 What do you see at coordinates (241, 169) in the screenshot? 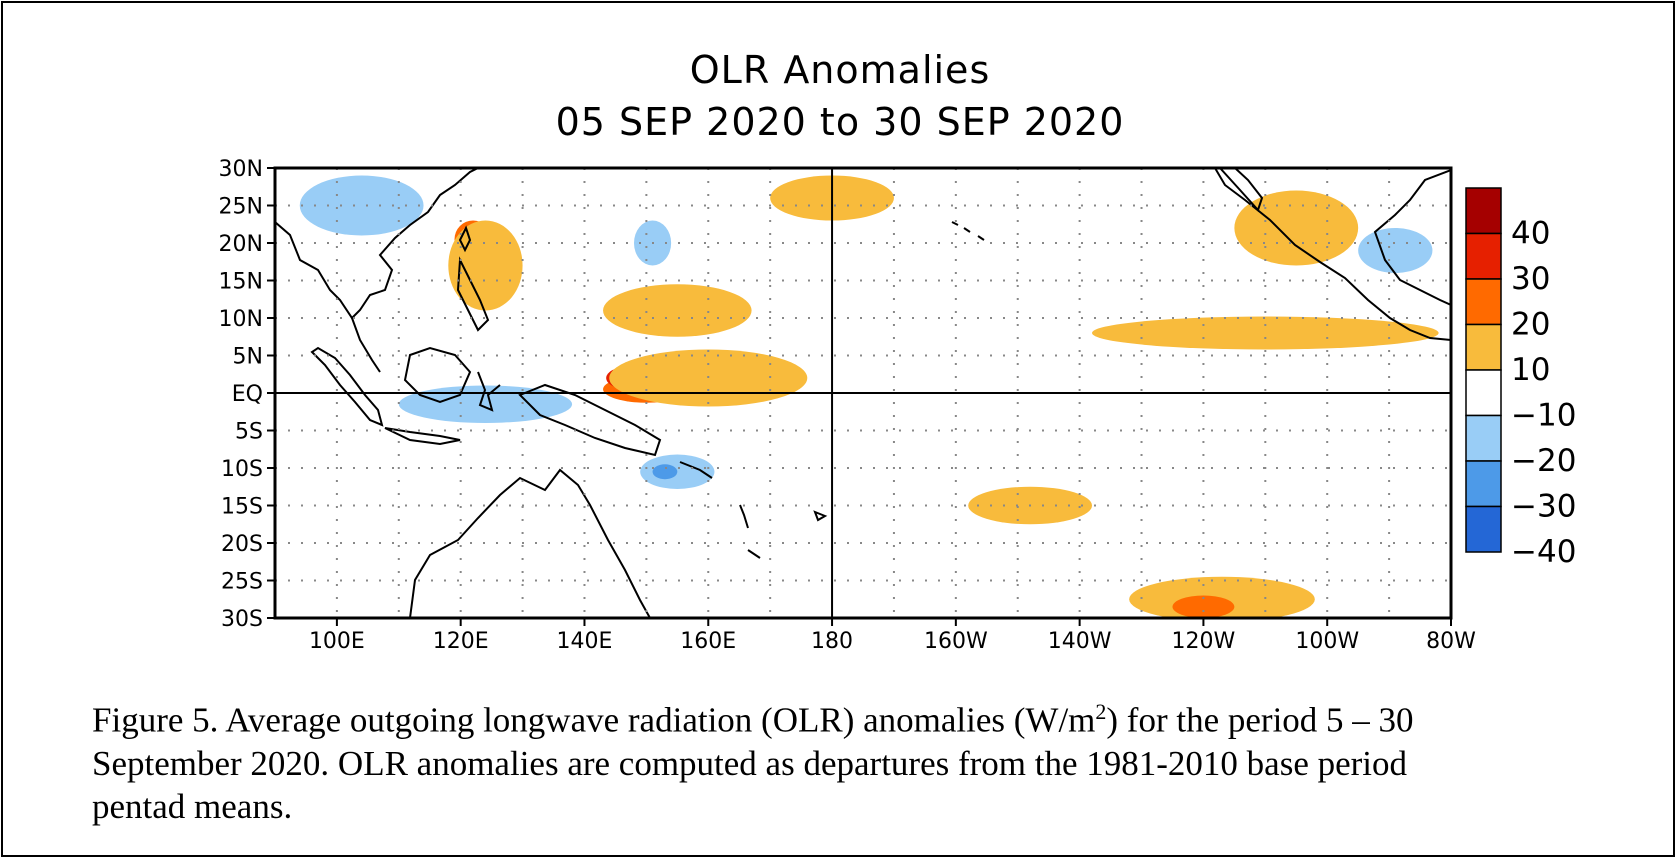
I see `lat-label: 30N` at bounding box center [241, 169].